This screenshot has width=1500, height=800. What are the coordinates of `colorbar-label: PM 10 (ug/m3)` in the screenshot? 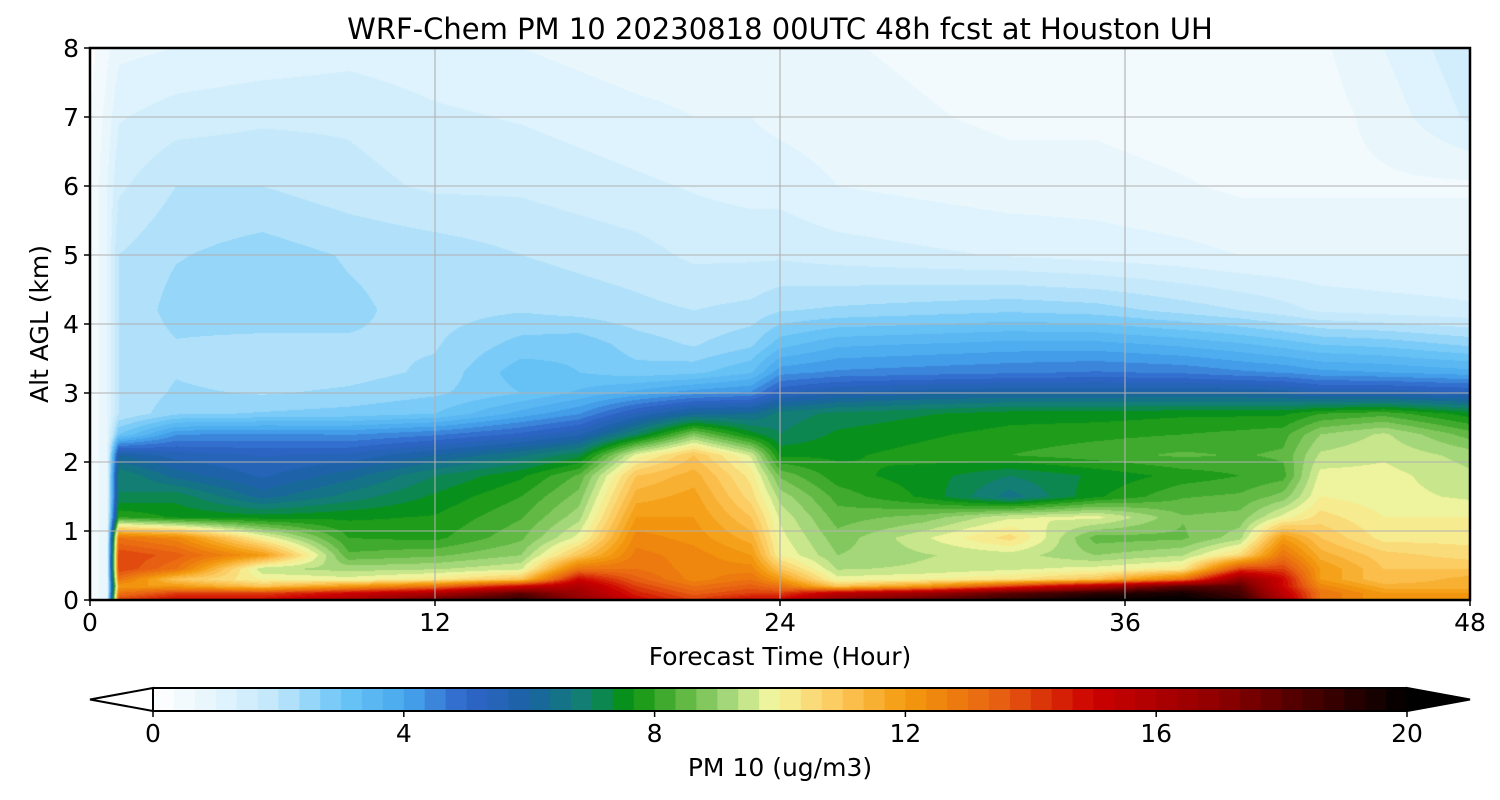 It's located at (780, 767).